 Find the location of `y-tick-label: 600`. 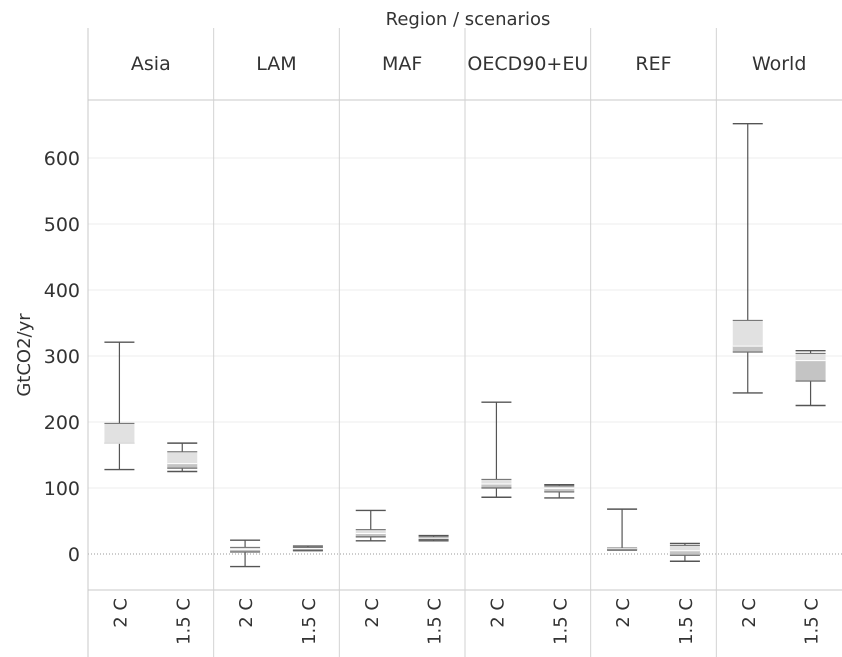

y-tick-label: 600 is located at coordinates (62, 159).